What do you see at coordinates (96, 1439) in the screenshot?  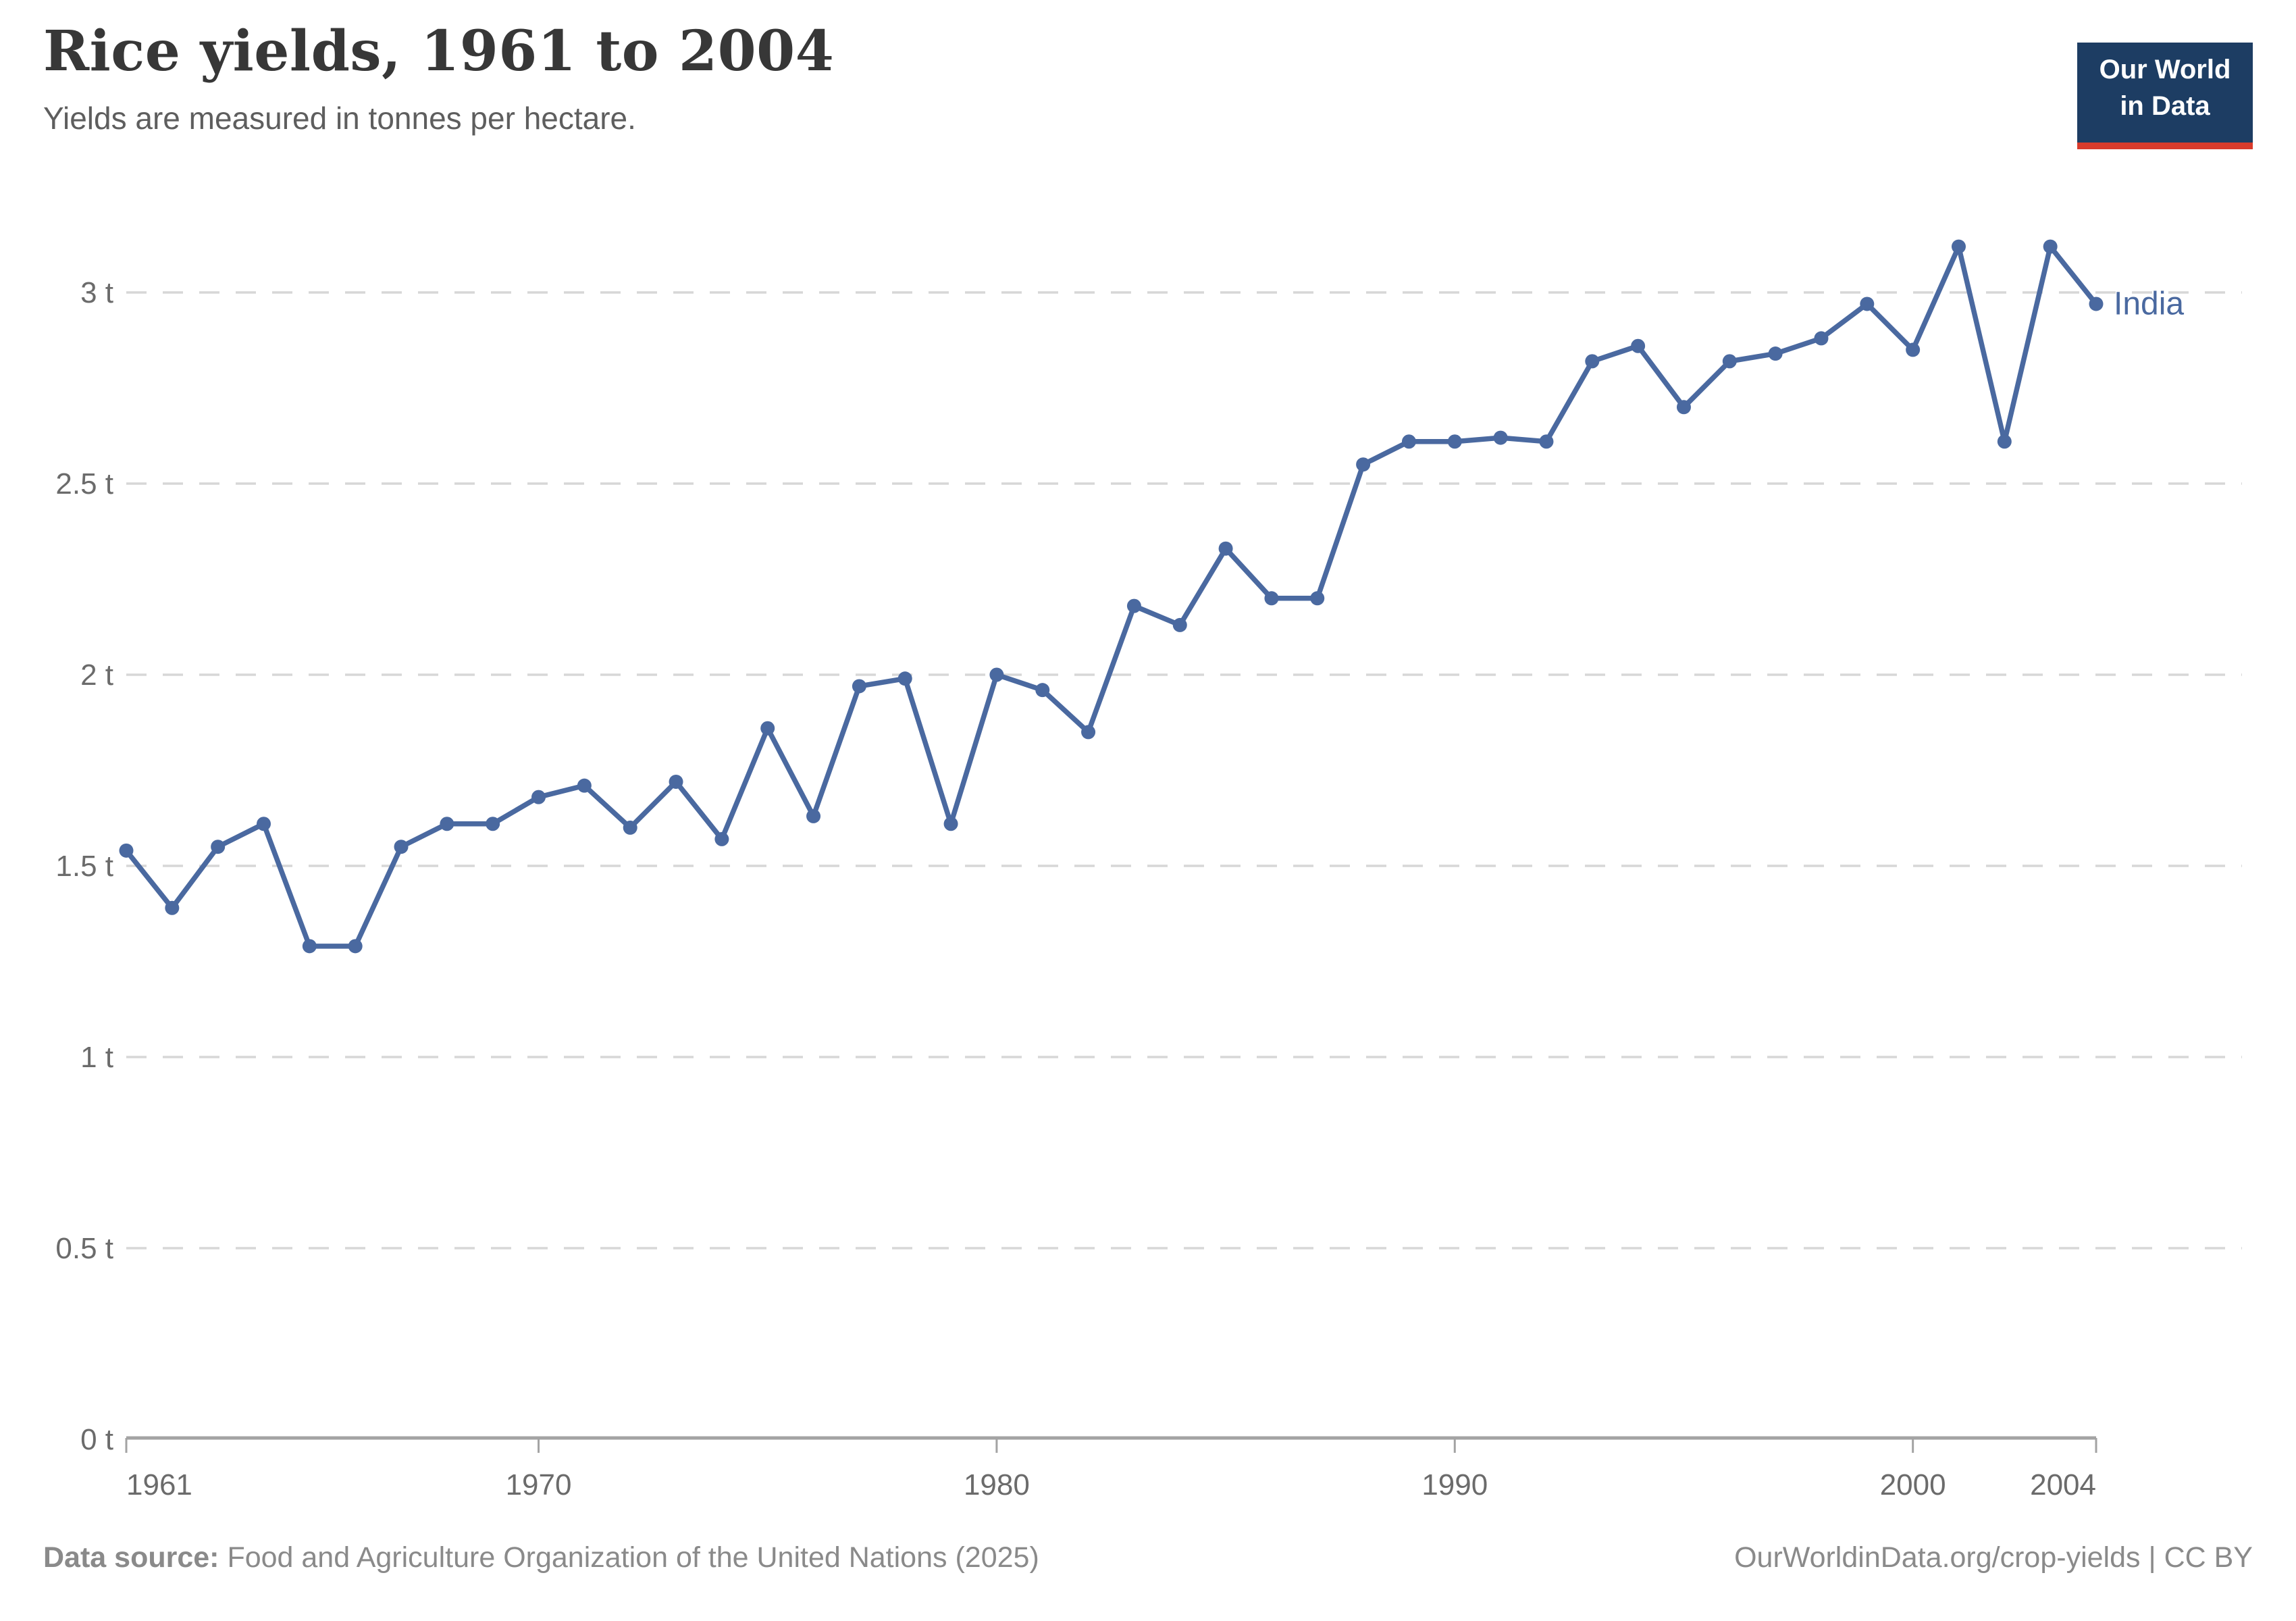 I see `y-tick-label-0t: 0 t` at bounding box center [96, 1439].